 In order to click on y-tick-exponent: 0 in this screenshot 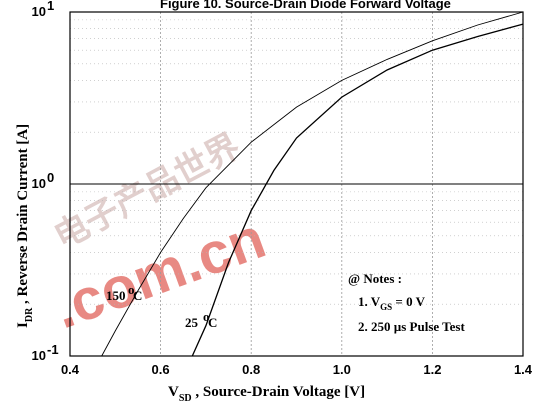, I will do `click(50, 177)`.